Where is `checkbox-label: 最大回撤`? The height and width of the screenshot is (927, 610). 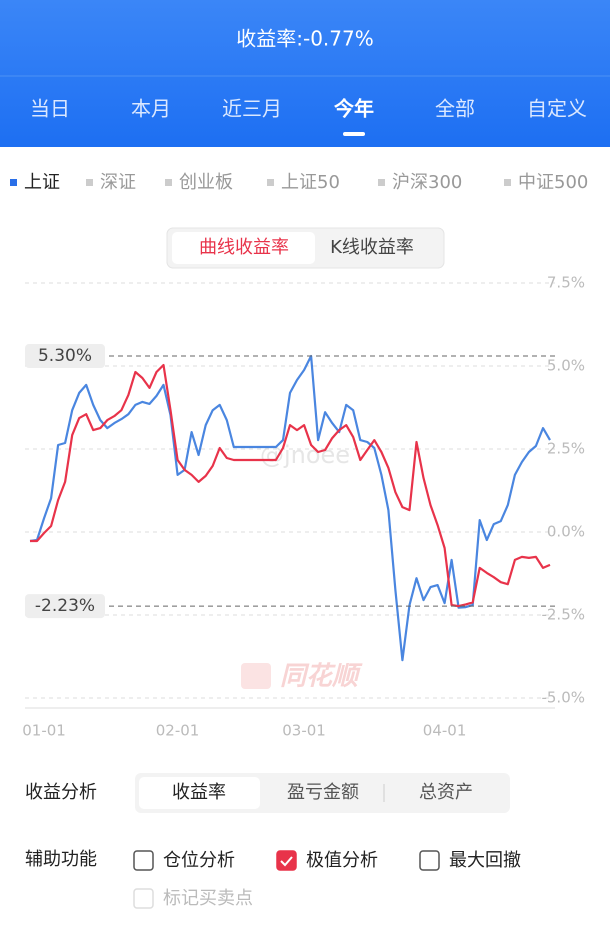
checkbox-label: 最大回撤 is located at coordinates (485, 860).